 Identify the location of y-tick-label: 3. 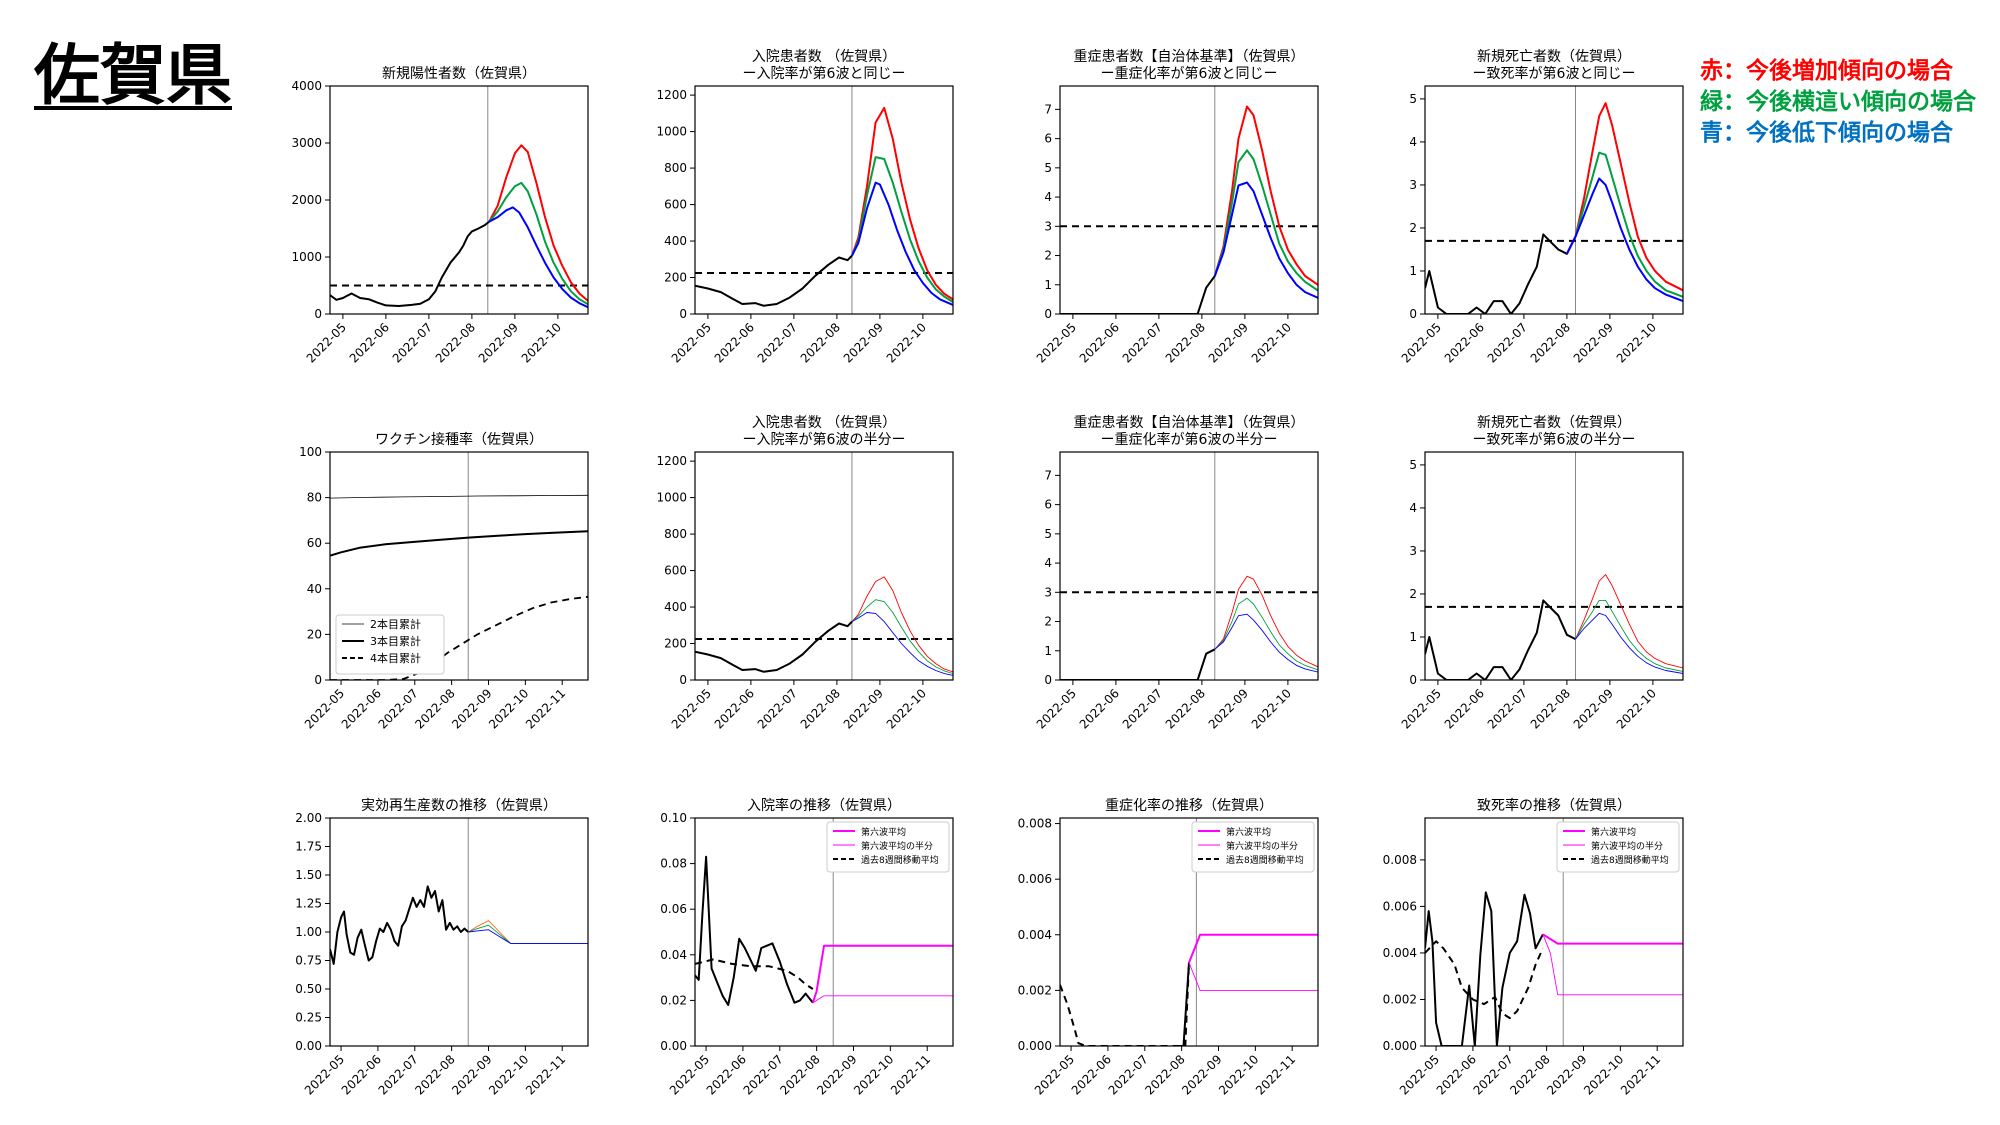
(1048, 226).